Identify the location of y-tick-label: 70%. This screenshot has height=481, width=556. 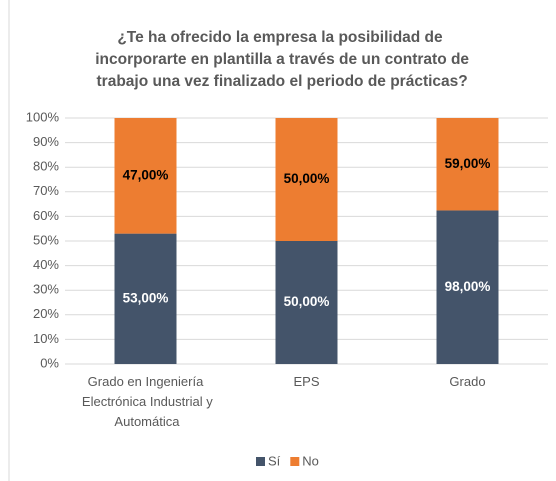
(46, 190).